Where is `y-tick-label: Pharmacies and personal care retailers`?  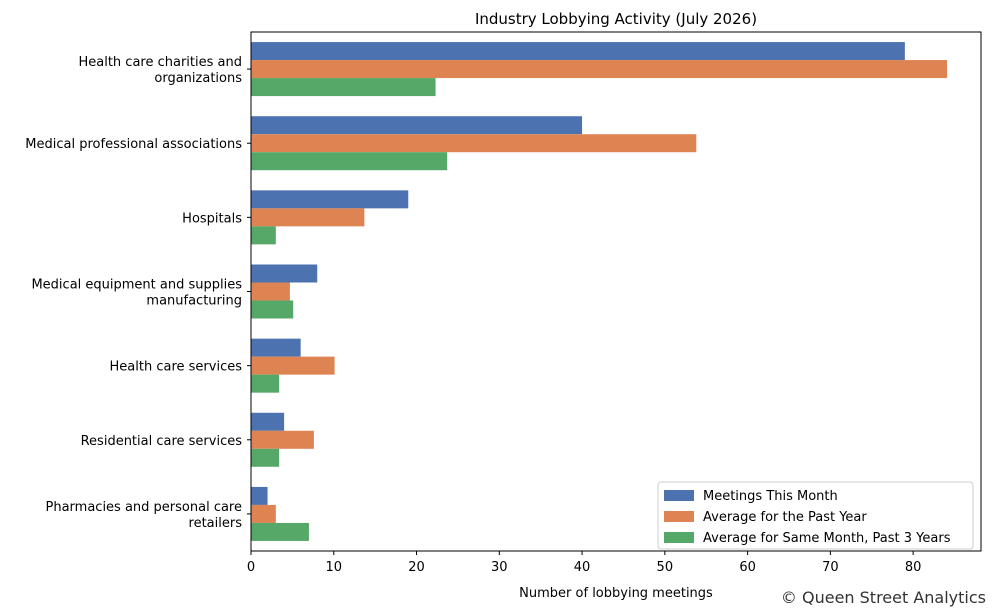
y-tick-label: Pharmacies and personal care retailers is located at coordinates (144, 515).